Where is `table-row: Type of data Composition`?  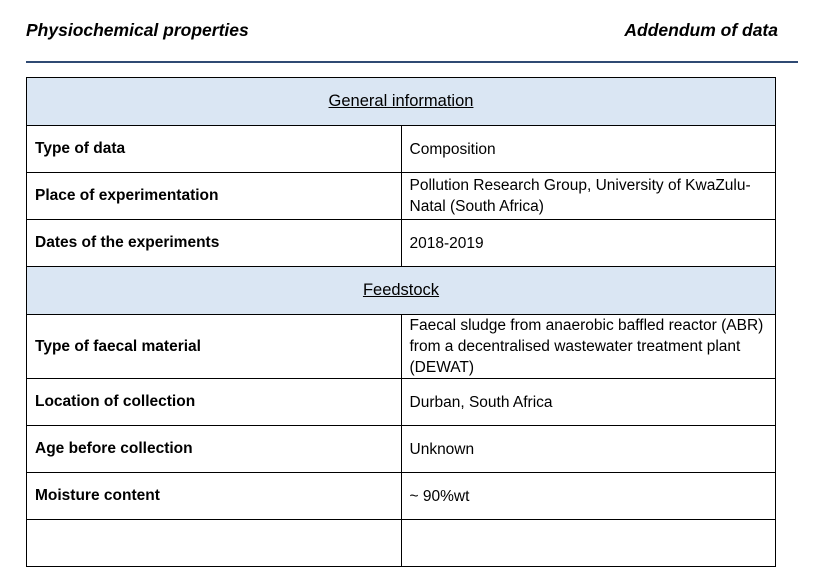
table-row: Type of data Composition is located at coordinates (401, 149).